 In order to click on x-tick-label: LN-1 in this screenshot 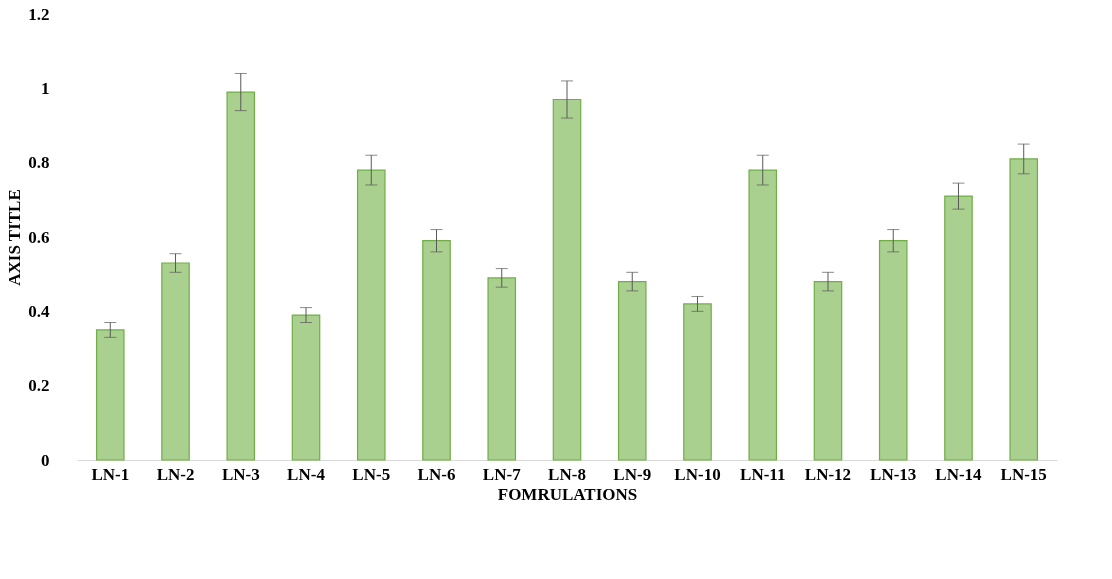, I will do `click(110, 474)`.